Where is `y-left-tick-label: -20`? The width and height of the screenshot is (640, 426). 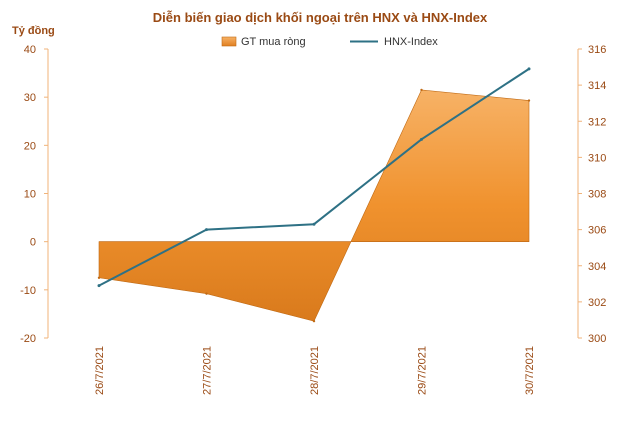 y-left-tick-label: -20 is located at coordinates (28, 339).